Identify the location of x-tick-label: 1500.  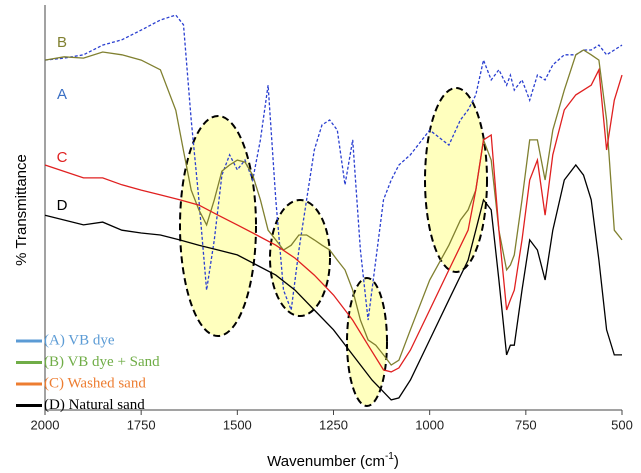
(237, 424).